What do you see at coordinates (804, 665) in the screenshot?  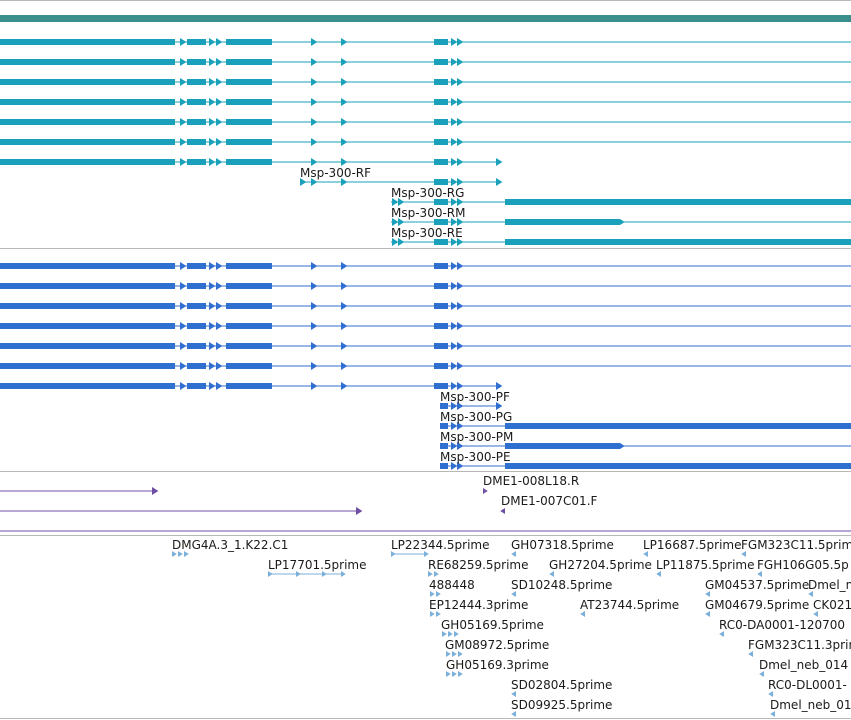 I see `est-label: Dmel_neb_014` at bounding box center [804, 665].